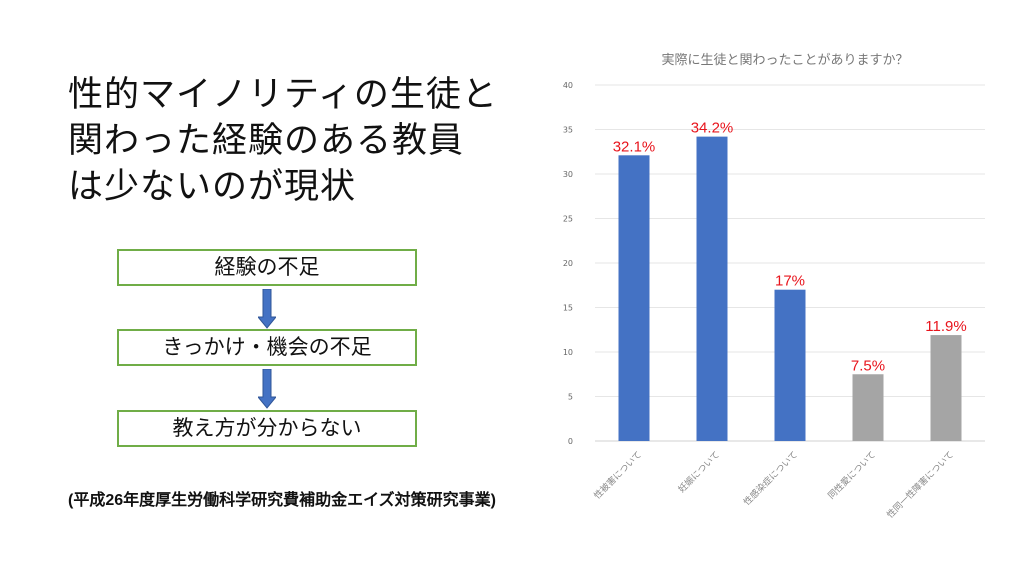 This screenshot has width=1024, height=576. I want to click on chart-title: 実際に生徒と関わったことがありますか？, so click(784, 60).